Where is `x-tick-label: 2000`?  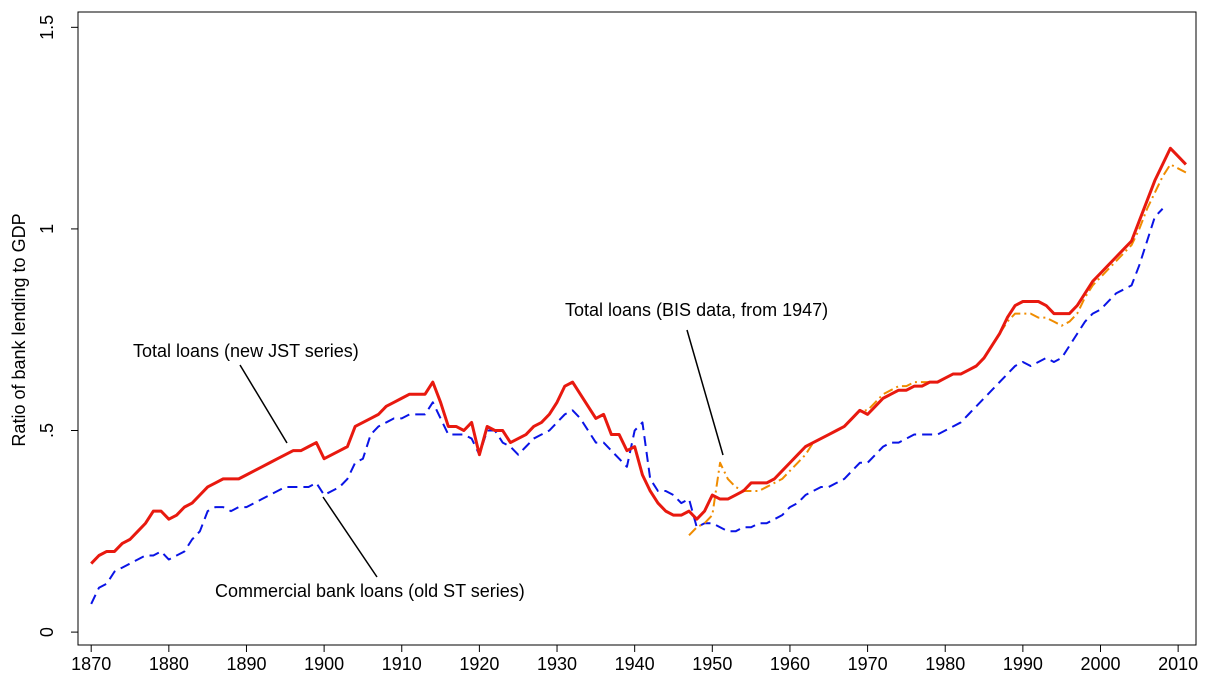 x-tick-label: 2000 is located at coordinates (1100, 664).